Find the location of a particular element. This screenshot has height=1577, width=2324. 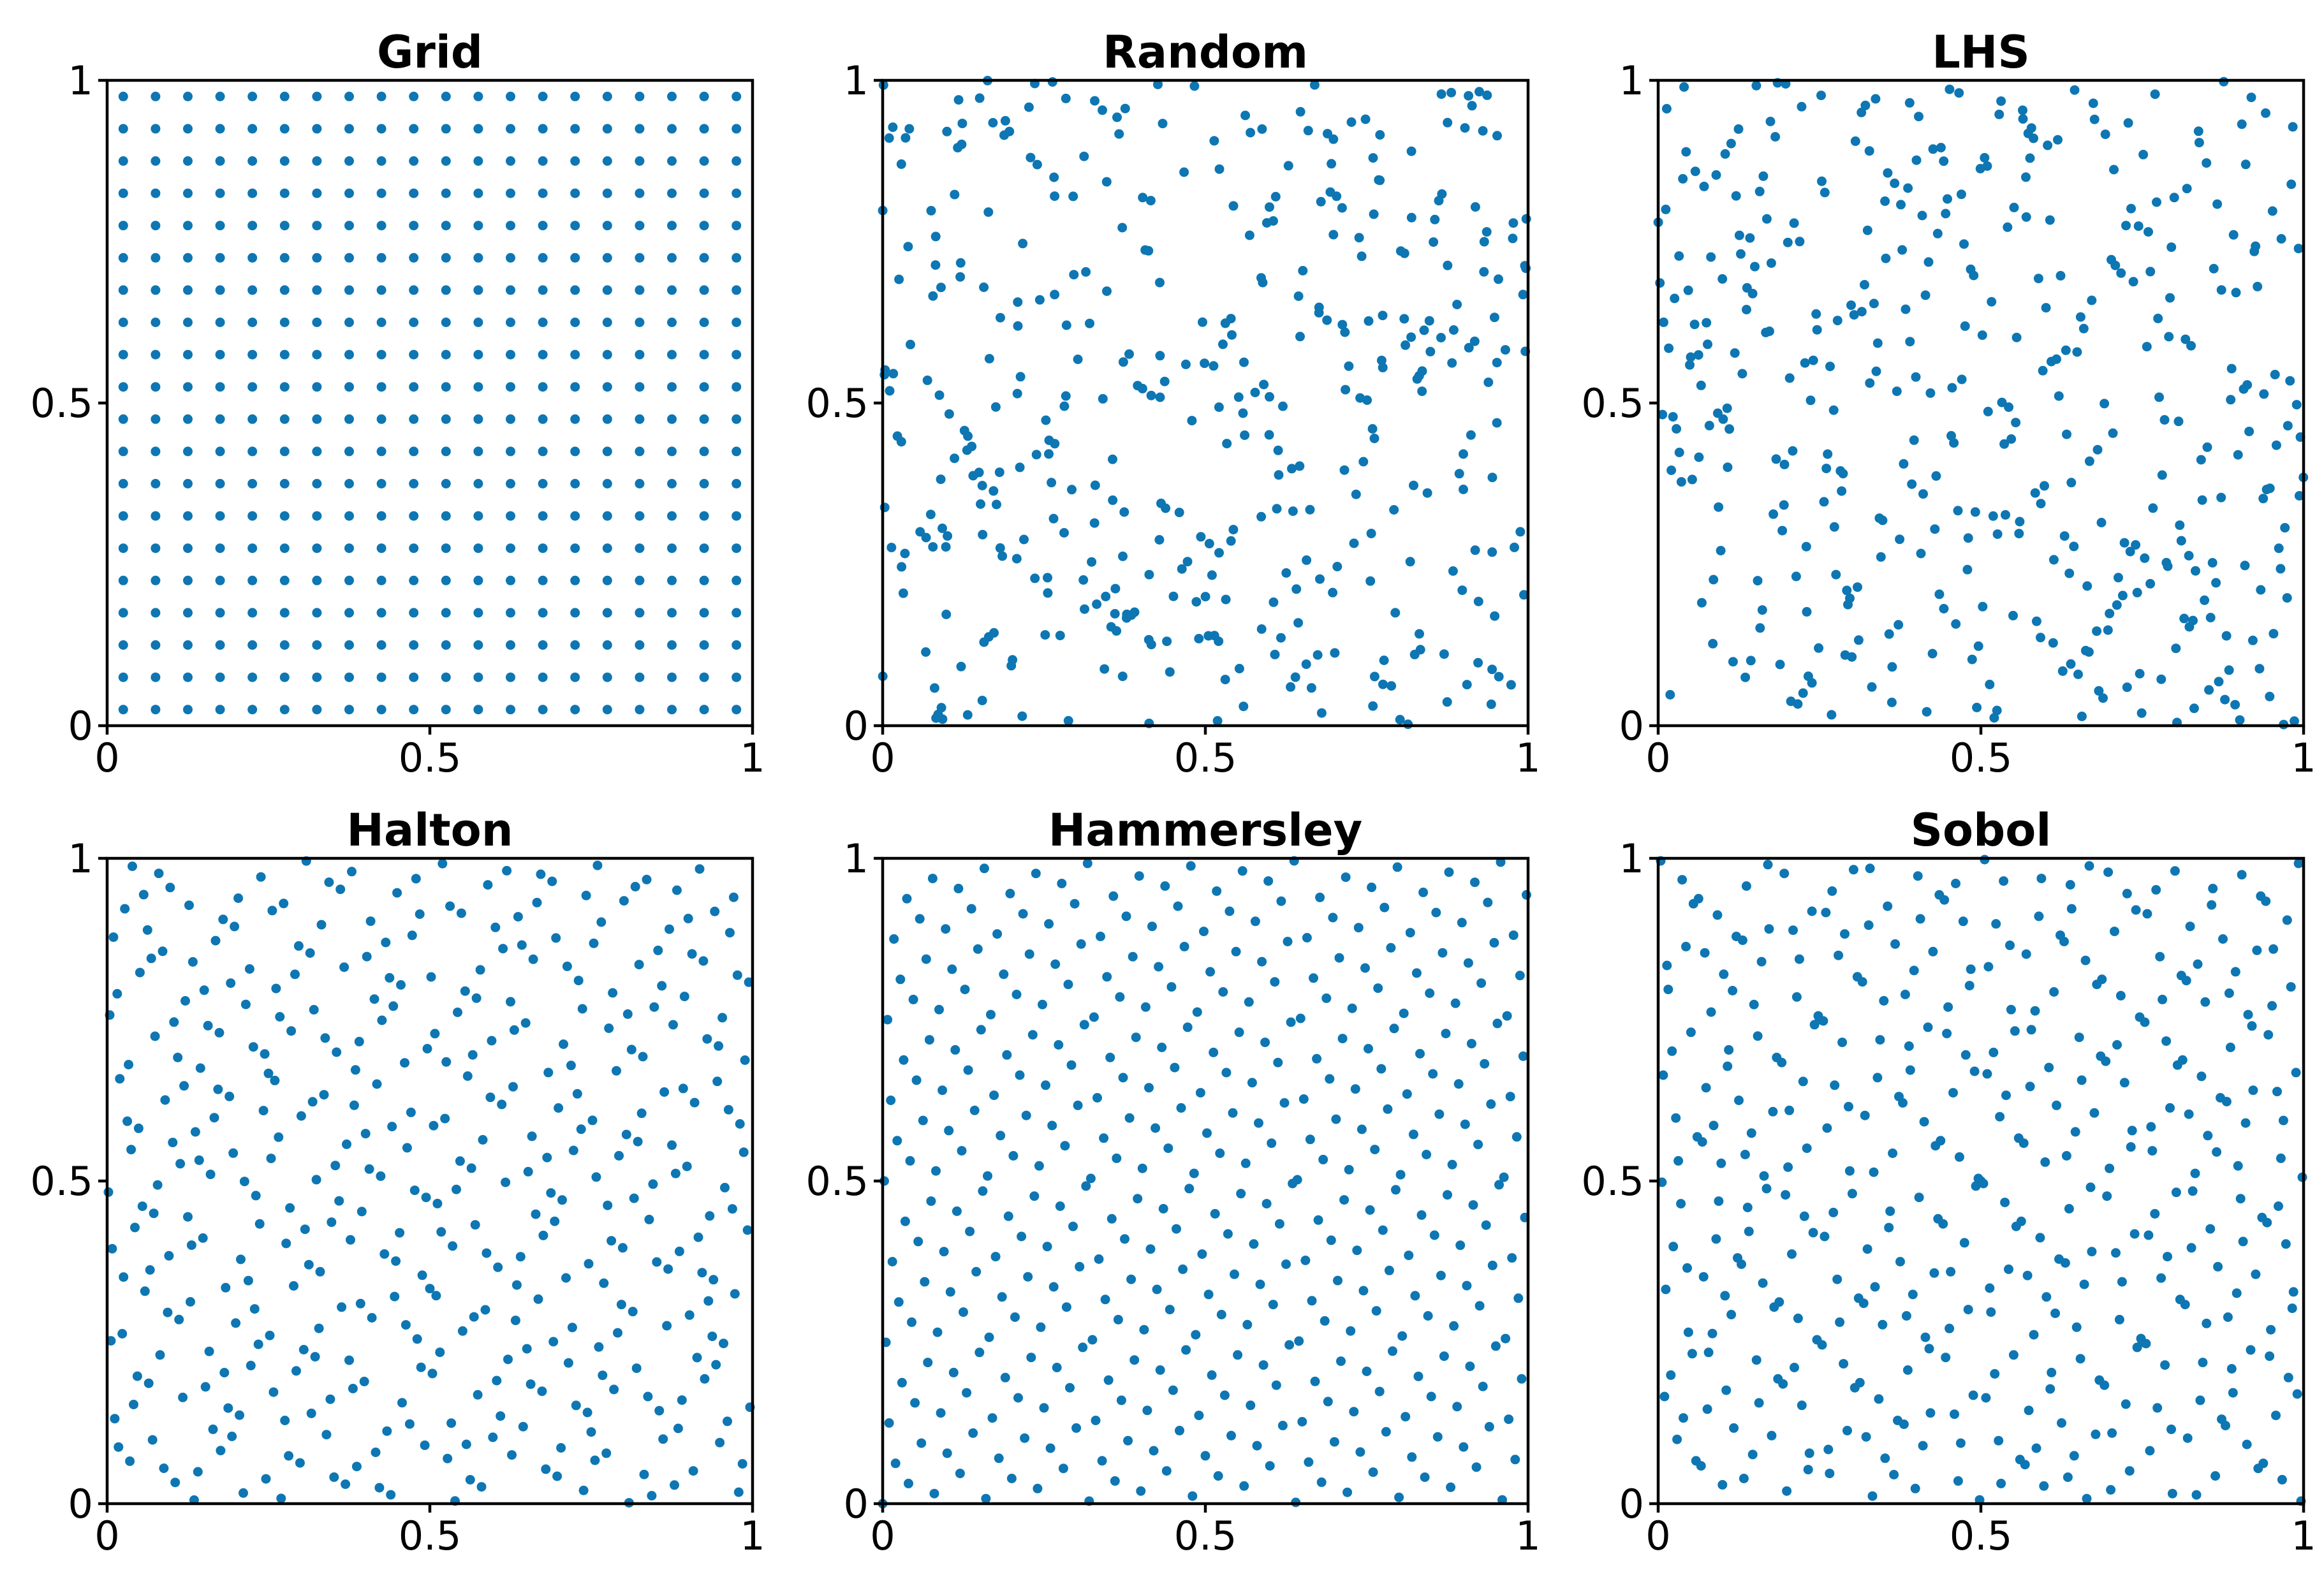

y-tick-label: 0.5 is located at coordinates (1613, 404).